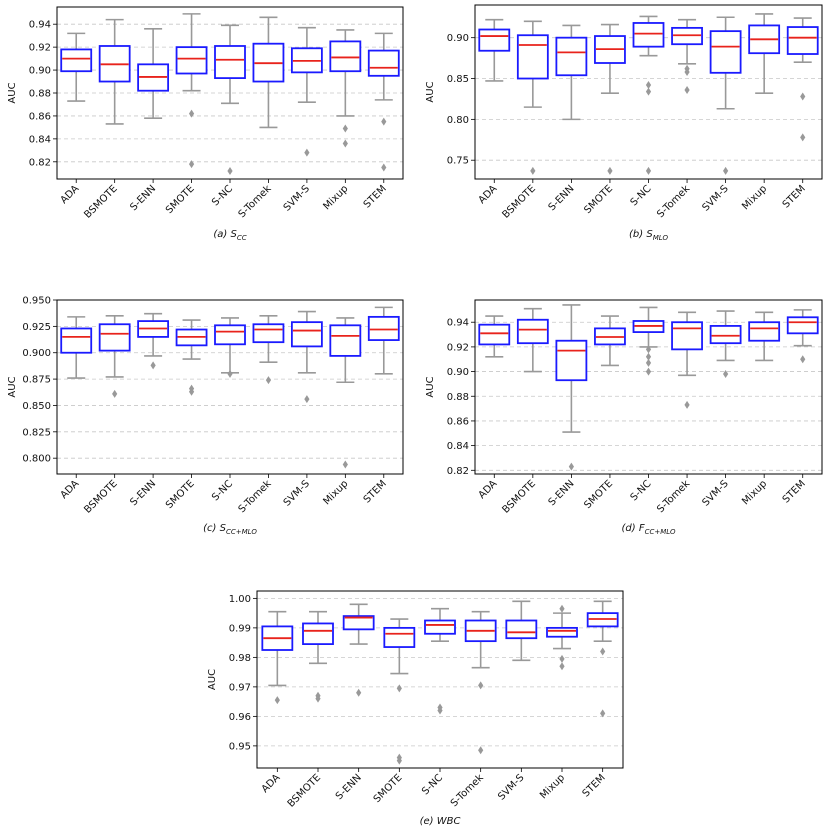  Describe the element at coordinates (36, 406) in the screenshot. I see `y-tick-label: 0.850` at that location.